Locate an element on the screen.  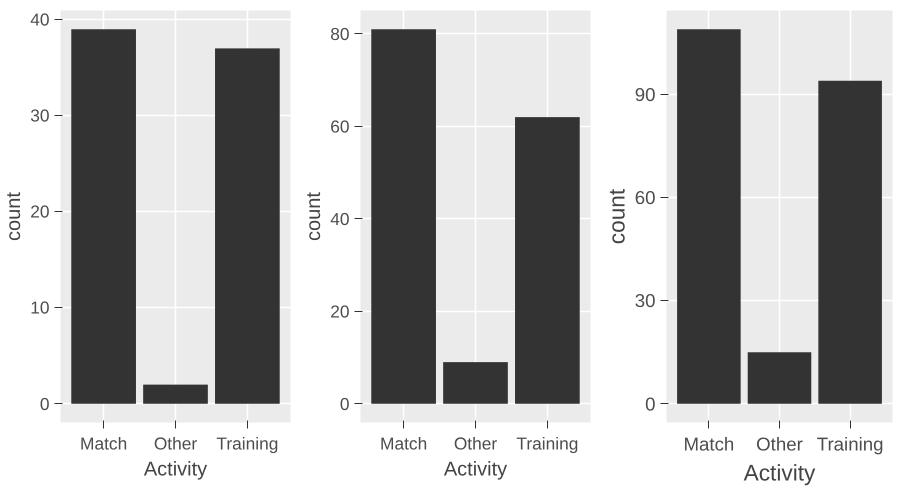
y-tick-label: 90 is located at coordinates (645, 95).